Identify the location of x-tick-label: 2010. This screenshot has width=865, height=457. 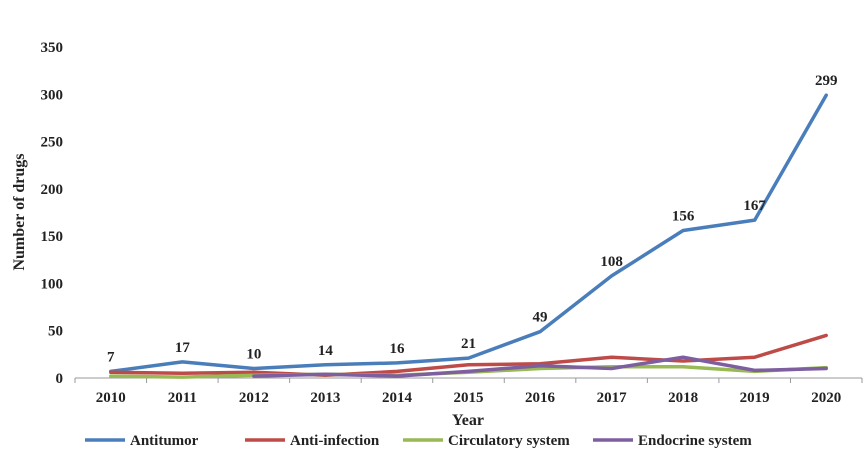
(111, 398).